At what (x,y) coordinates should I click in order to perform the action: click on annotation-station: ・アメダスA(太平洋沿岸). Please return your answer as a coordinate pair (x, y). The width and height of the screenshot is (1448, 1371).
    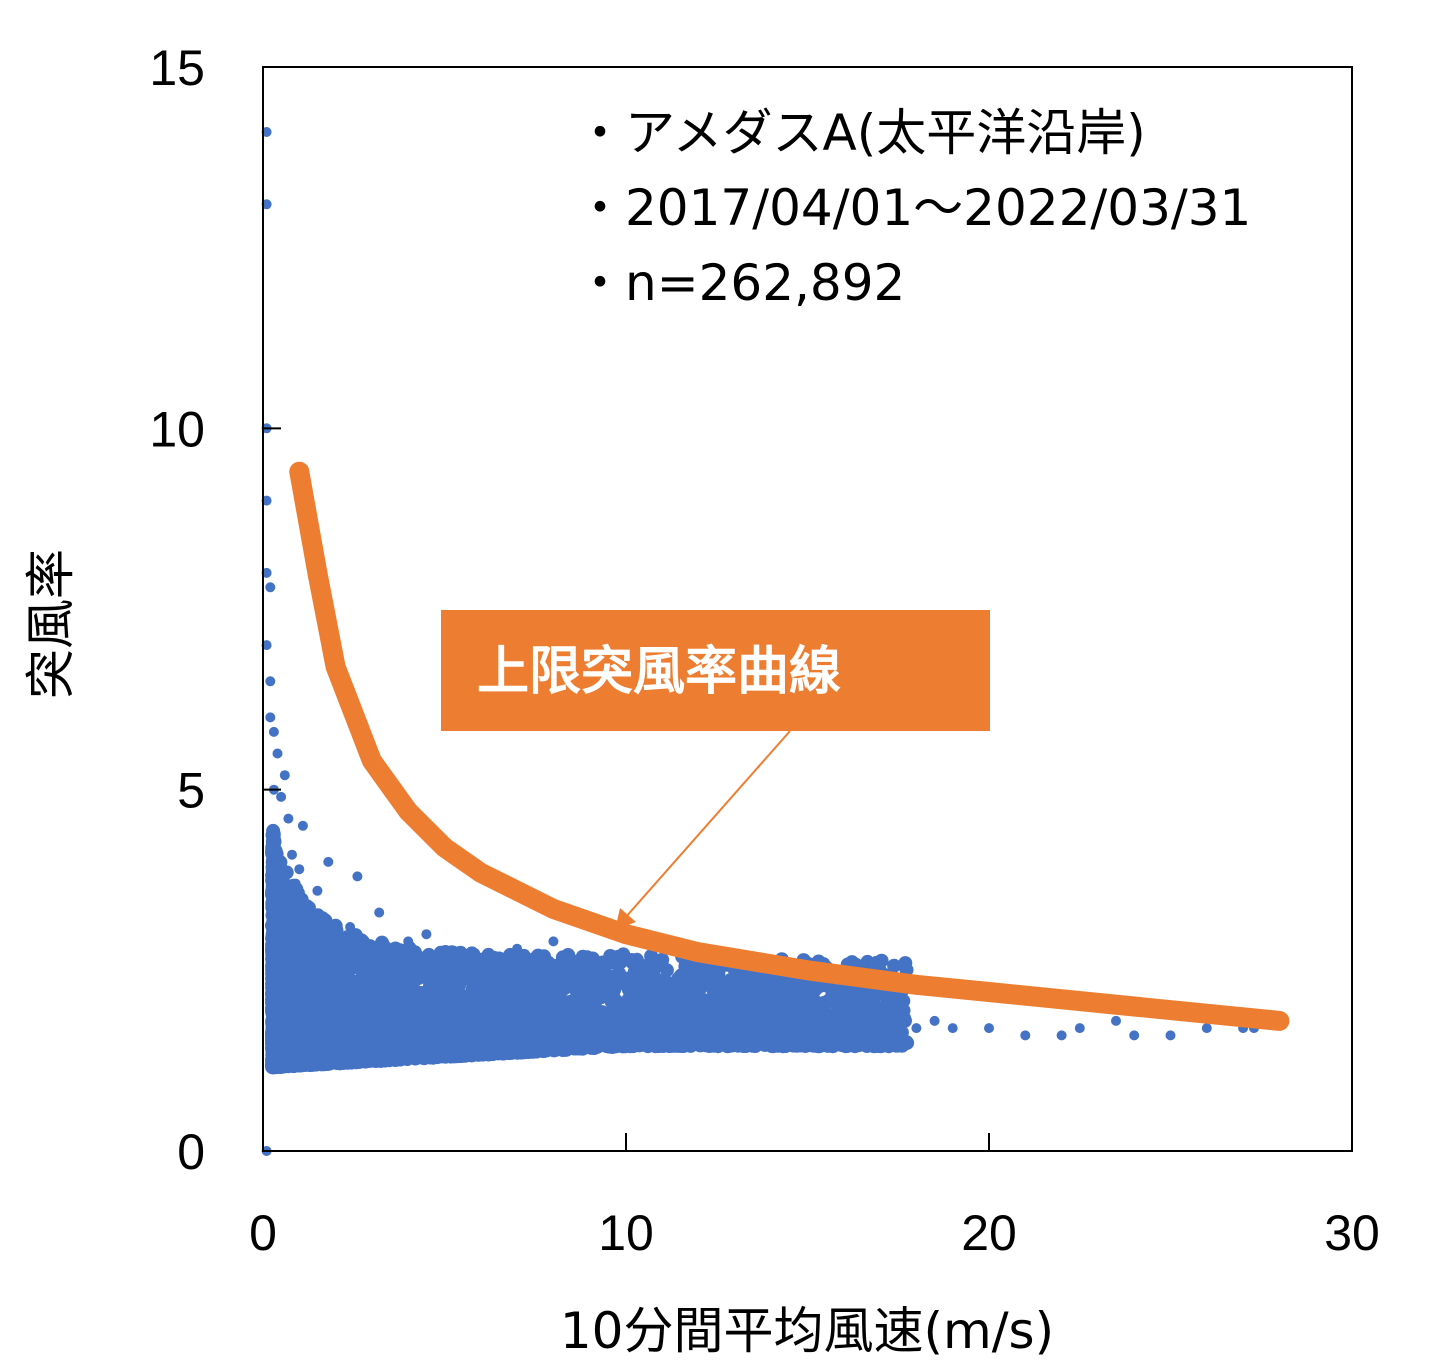
    Looking at the image, I should click on (860, 133).